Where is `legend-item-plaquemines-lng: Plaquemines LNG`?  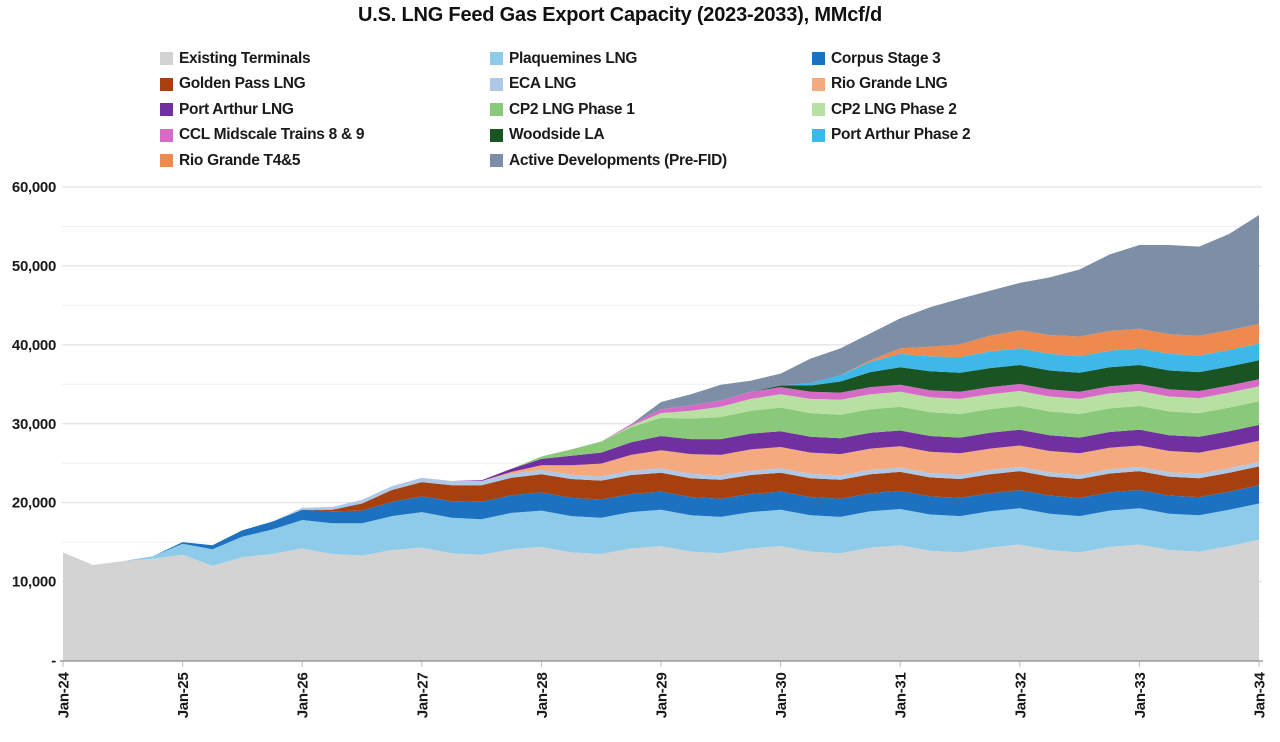 legend-item-plaquemines-lng: Plaquemines LNG is located at coordinates (651, 59).